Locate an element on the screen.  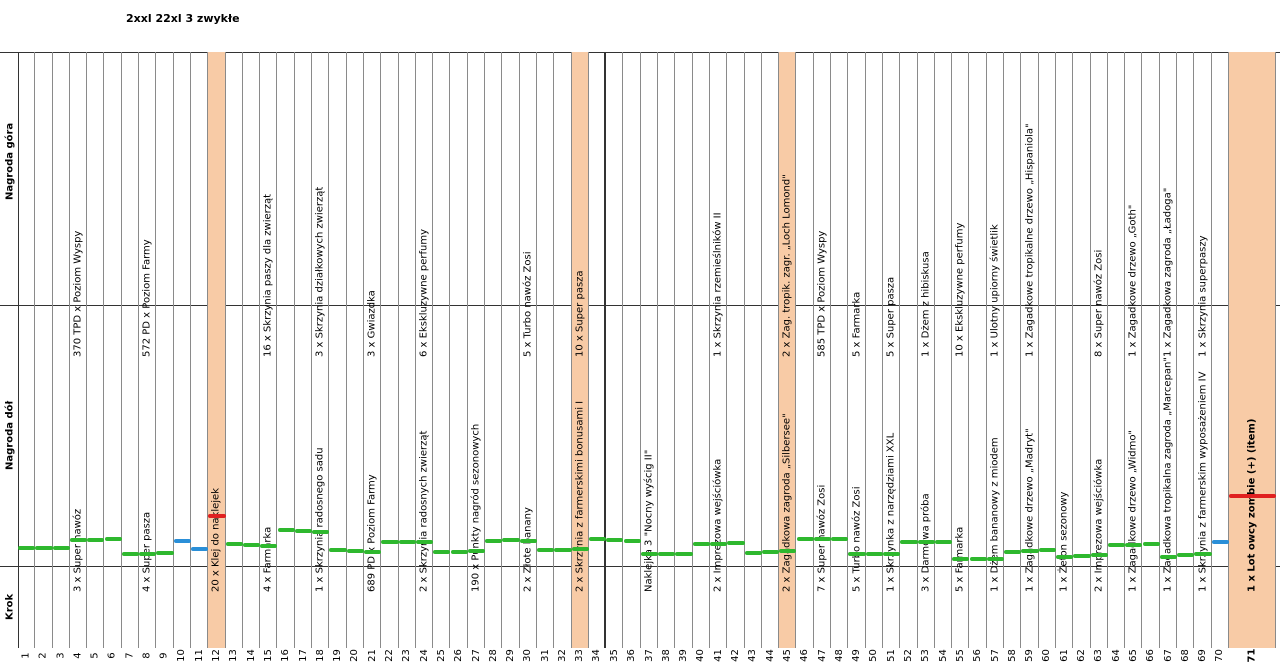
reward-bottom-label: 1 x Lot owcy zombie (+) (item) is located at coordinates (1252, 505).